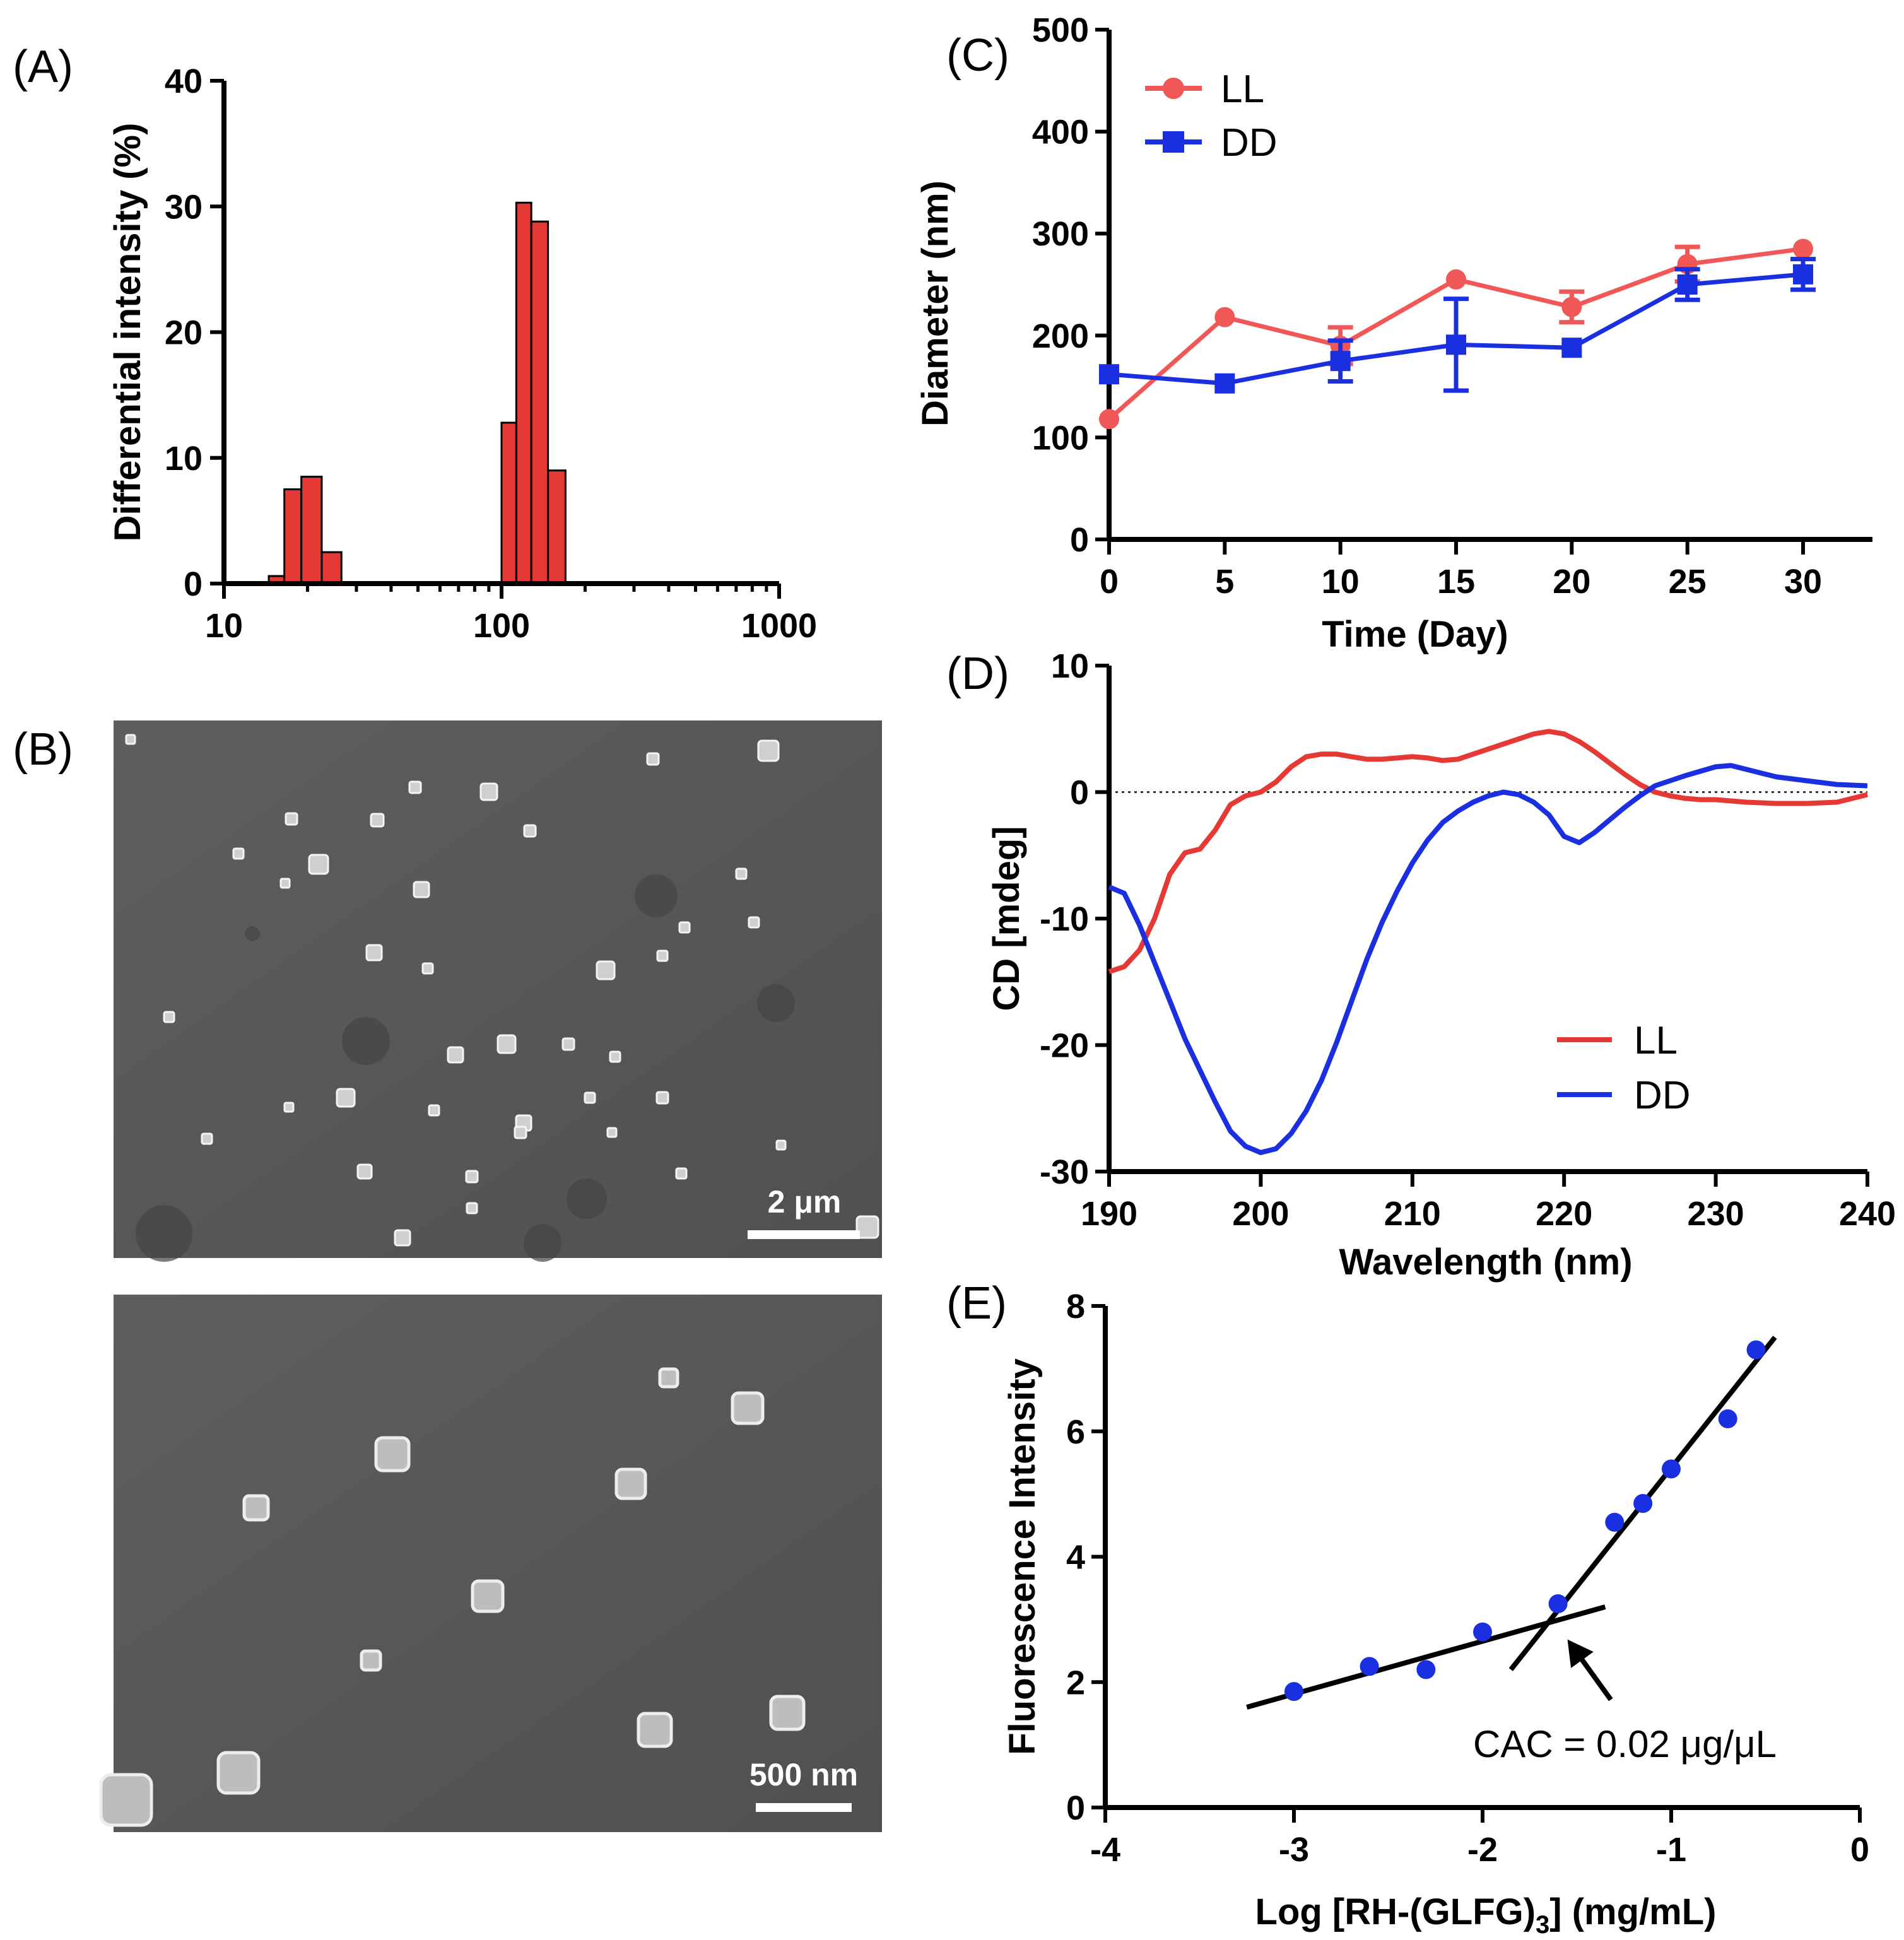 The height and width of the screenshot is (1940, 1904). Describe the element at coordinates (1594, 1676) in the screenshot. I see `e-arrow-shaft` at that location.